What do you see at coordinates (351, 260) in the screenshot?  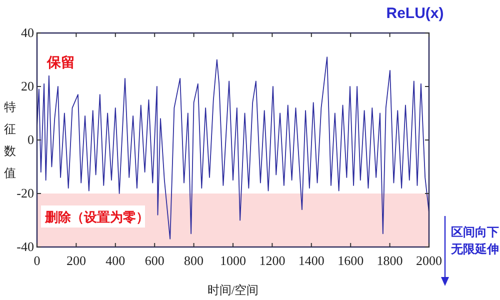 I see `x-tick-label: 1600` at bounding box center [351, 260].